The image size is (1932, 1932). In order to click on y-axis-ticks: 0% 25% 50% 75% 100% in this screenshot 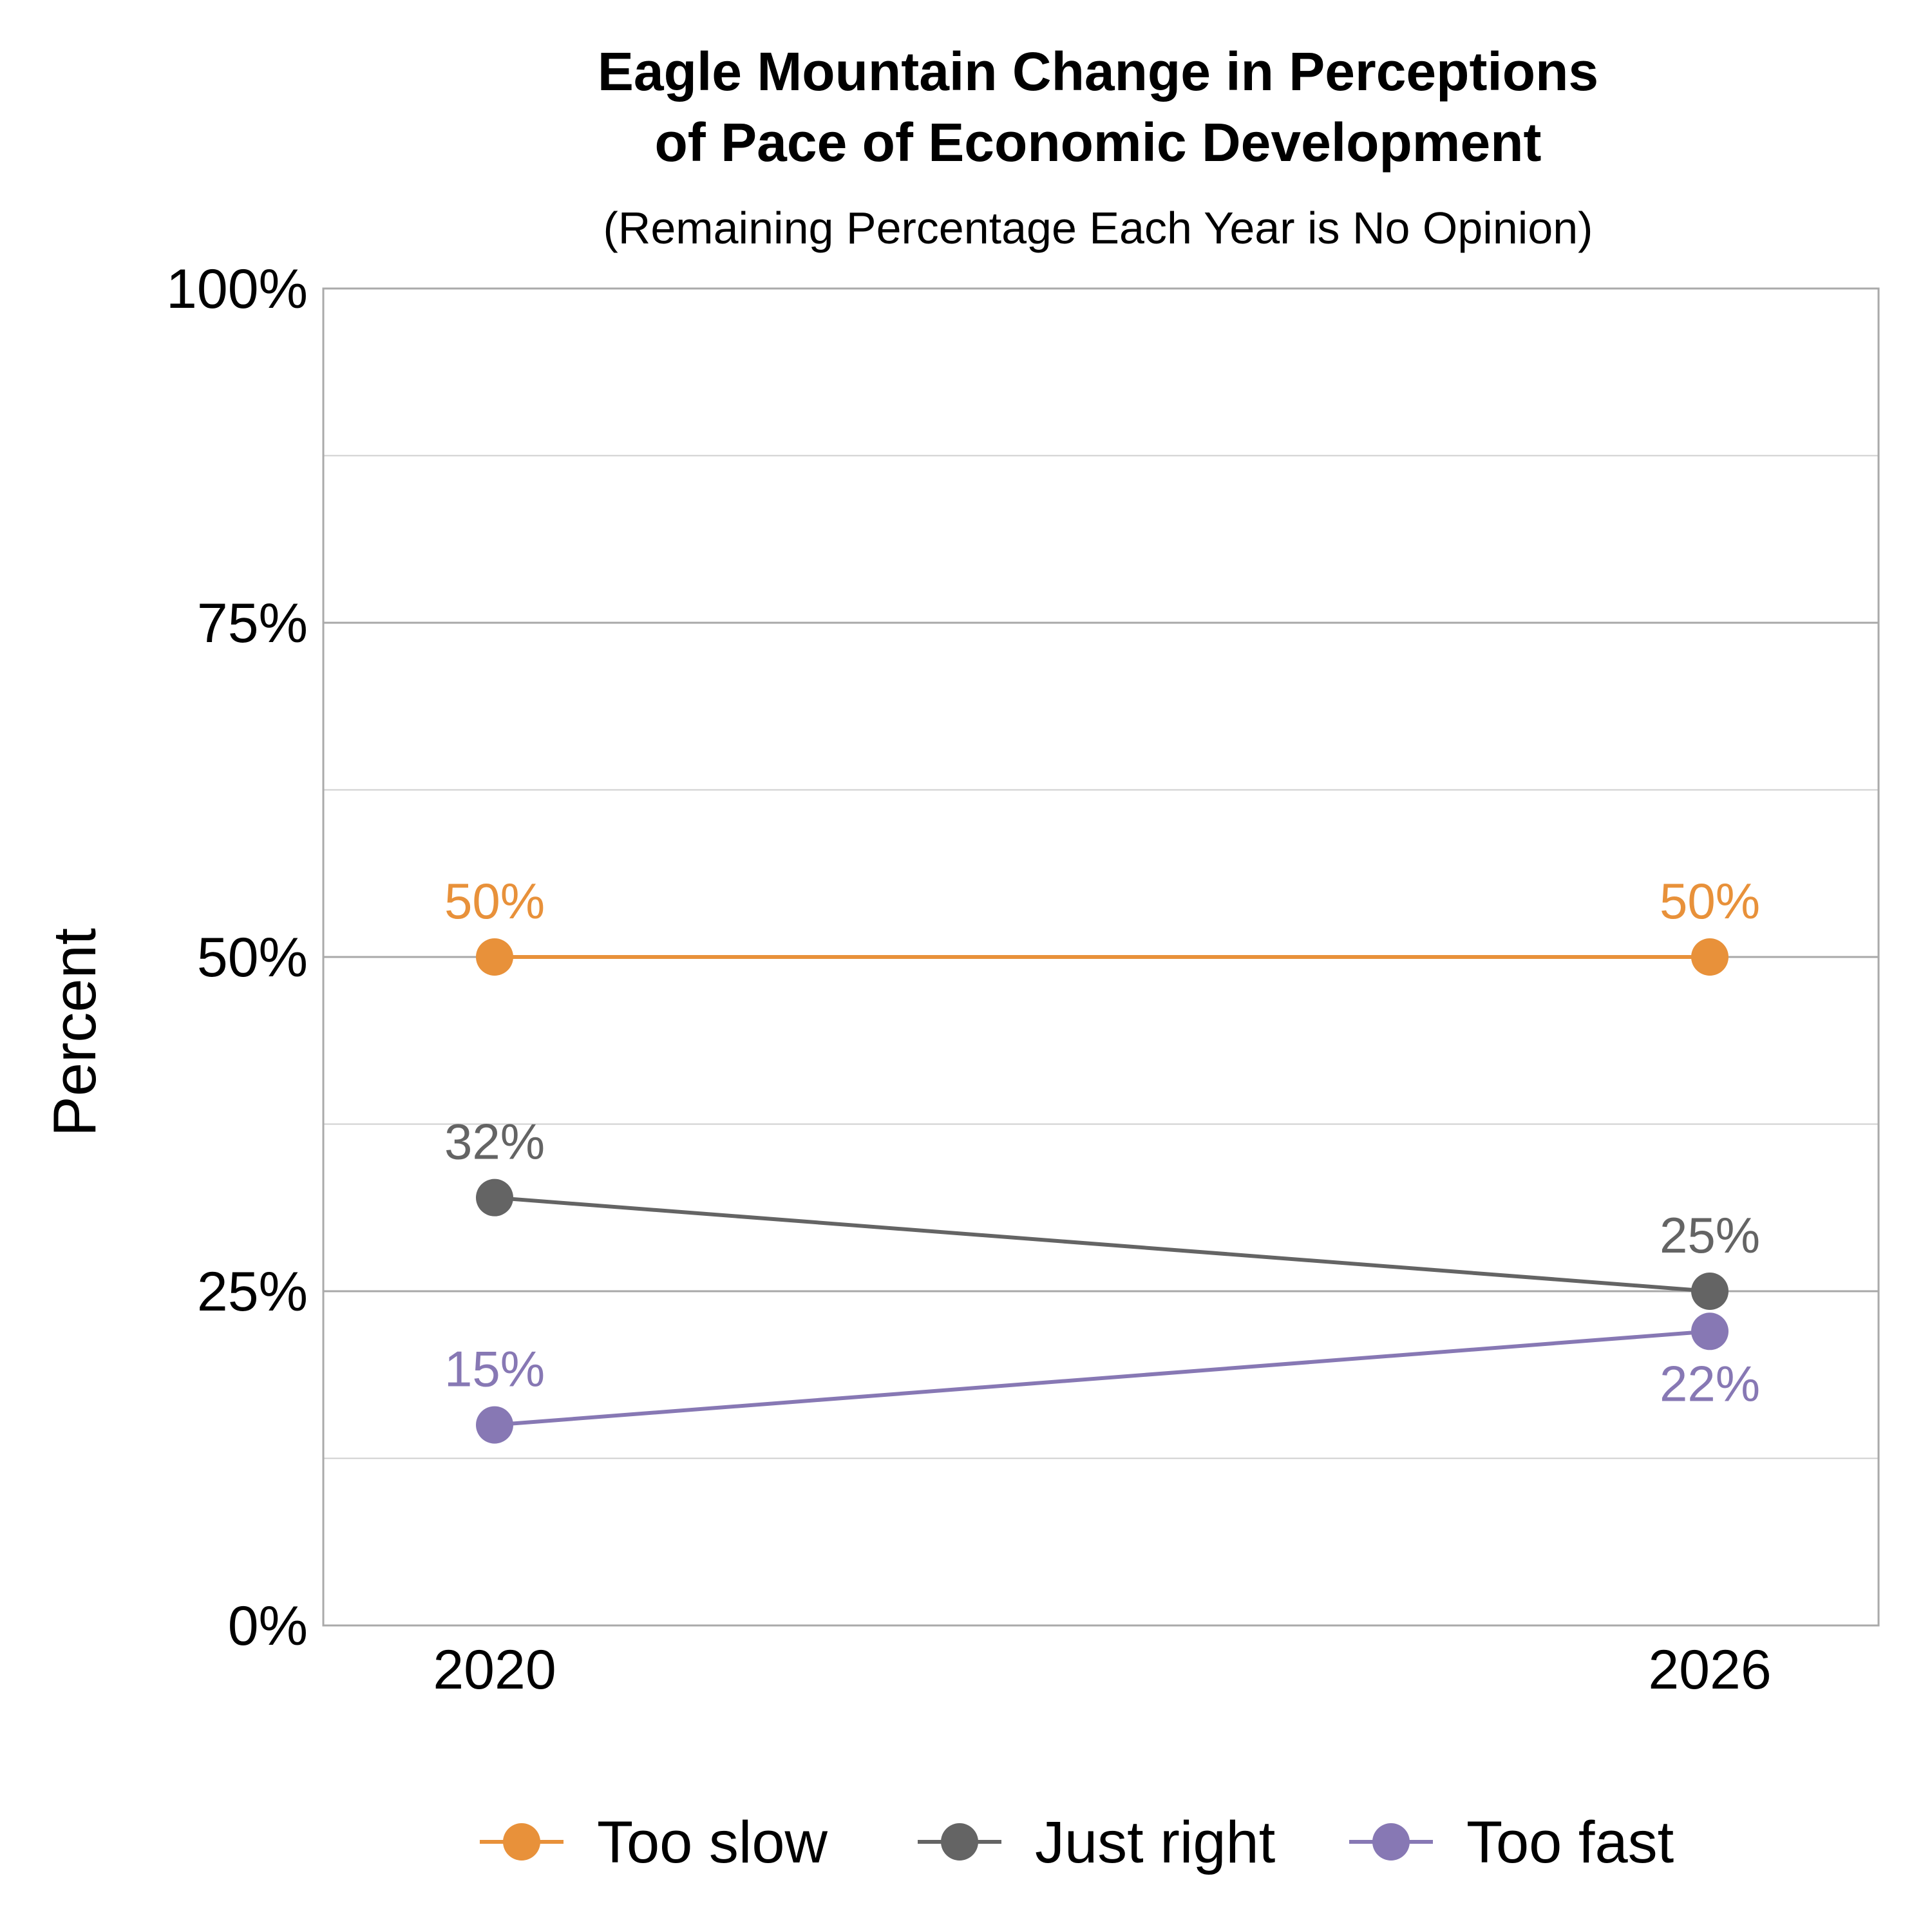, I will do `click(237, 957)`.